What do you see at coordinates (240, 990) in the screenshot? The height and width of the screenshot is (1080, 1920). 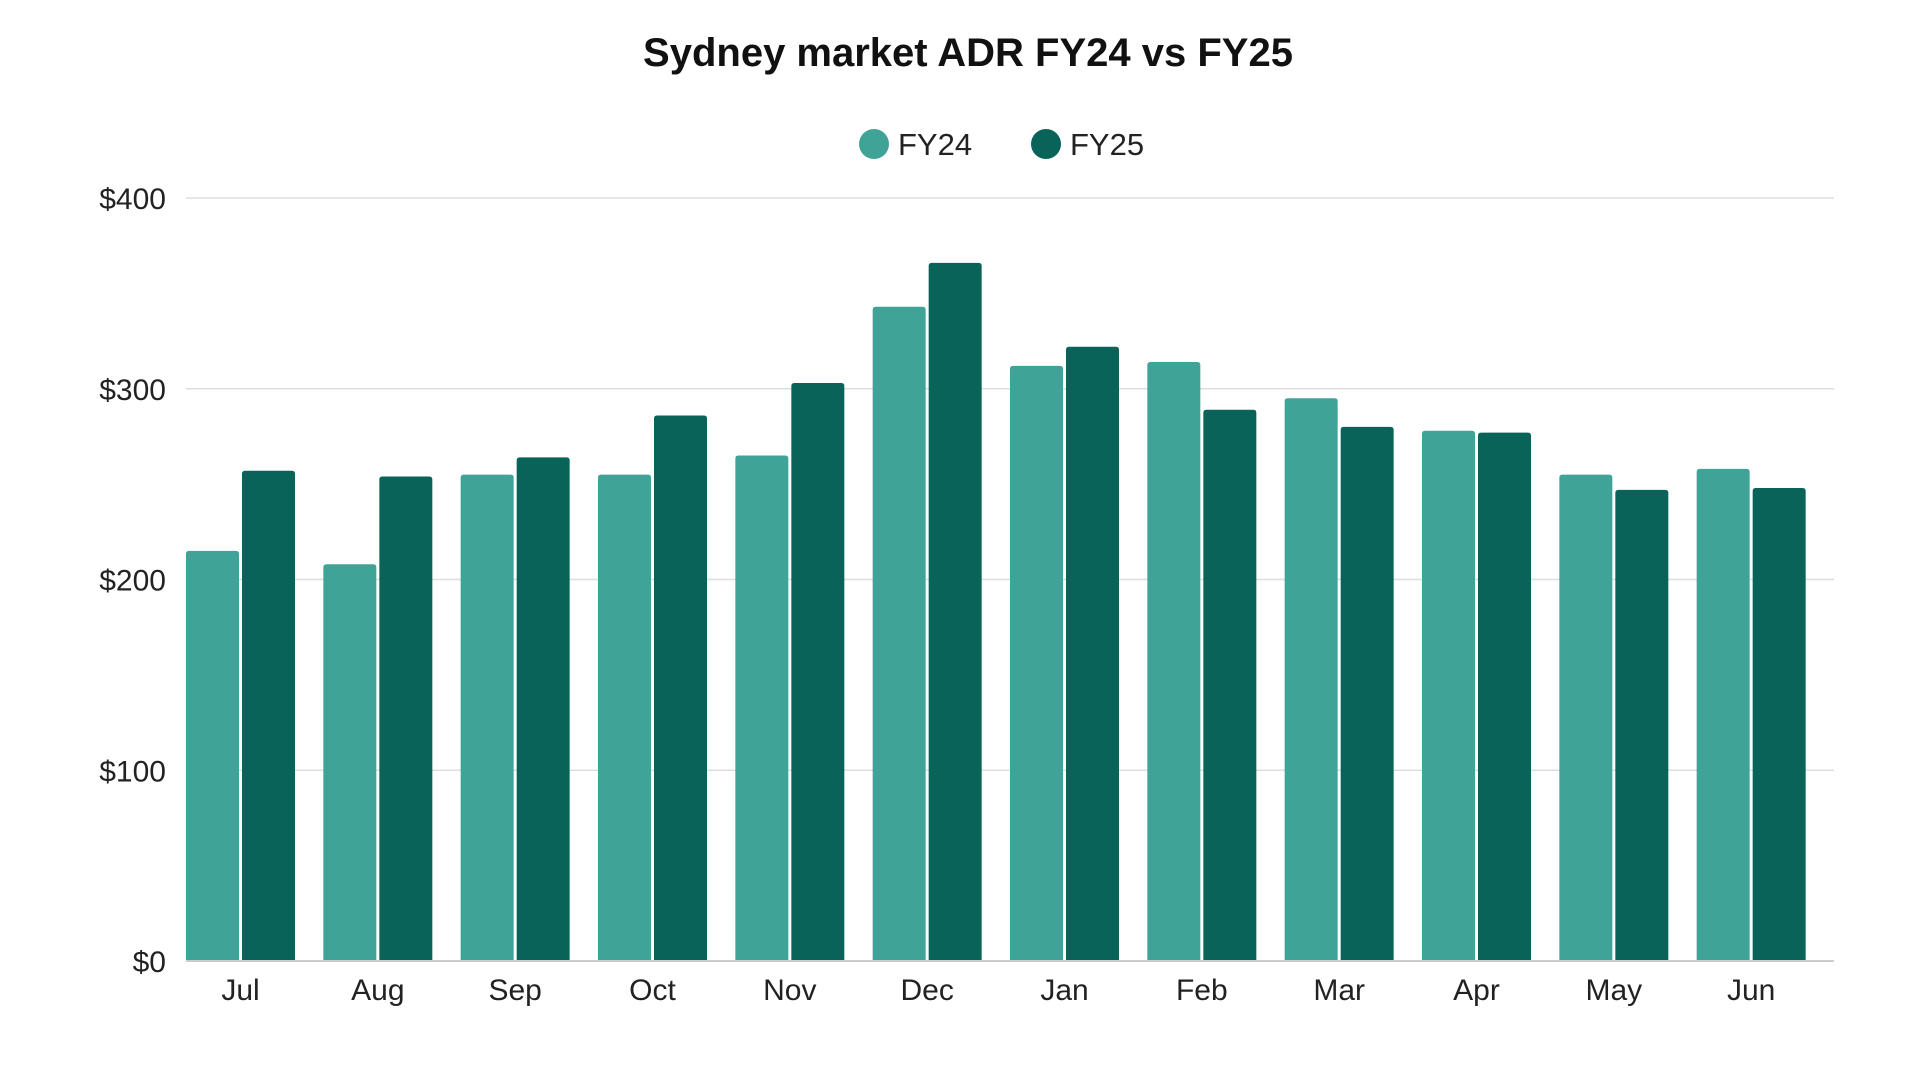 I see `x-tick-label: Jul` at bounding box center [240, 990].